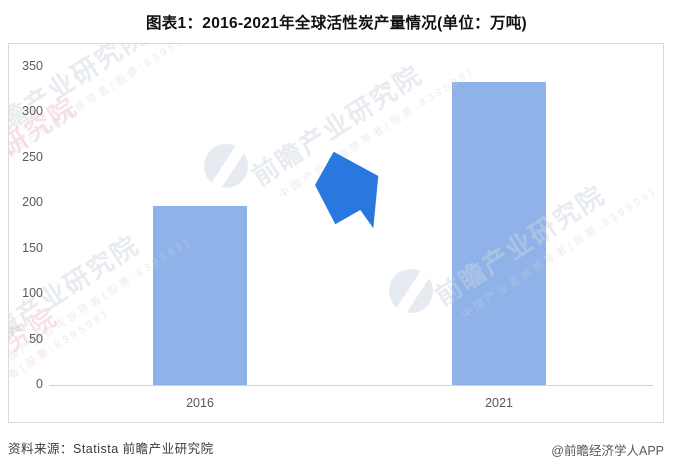  I want to click on y-tick-label: 250, so click(32, 156).